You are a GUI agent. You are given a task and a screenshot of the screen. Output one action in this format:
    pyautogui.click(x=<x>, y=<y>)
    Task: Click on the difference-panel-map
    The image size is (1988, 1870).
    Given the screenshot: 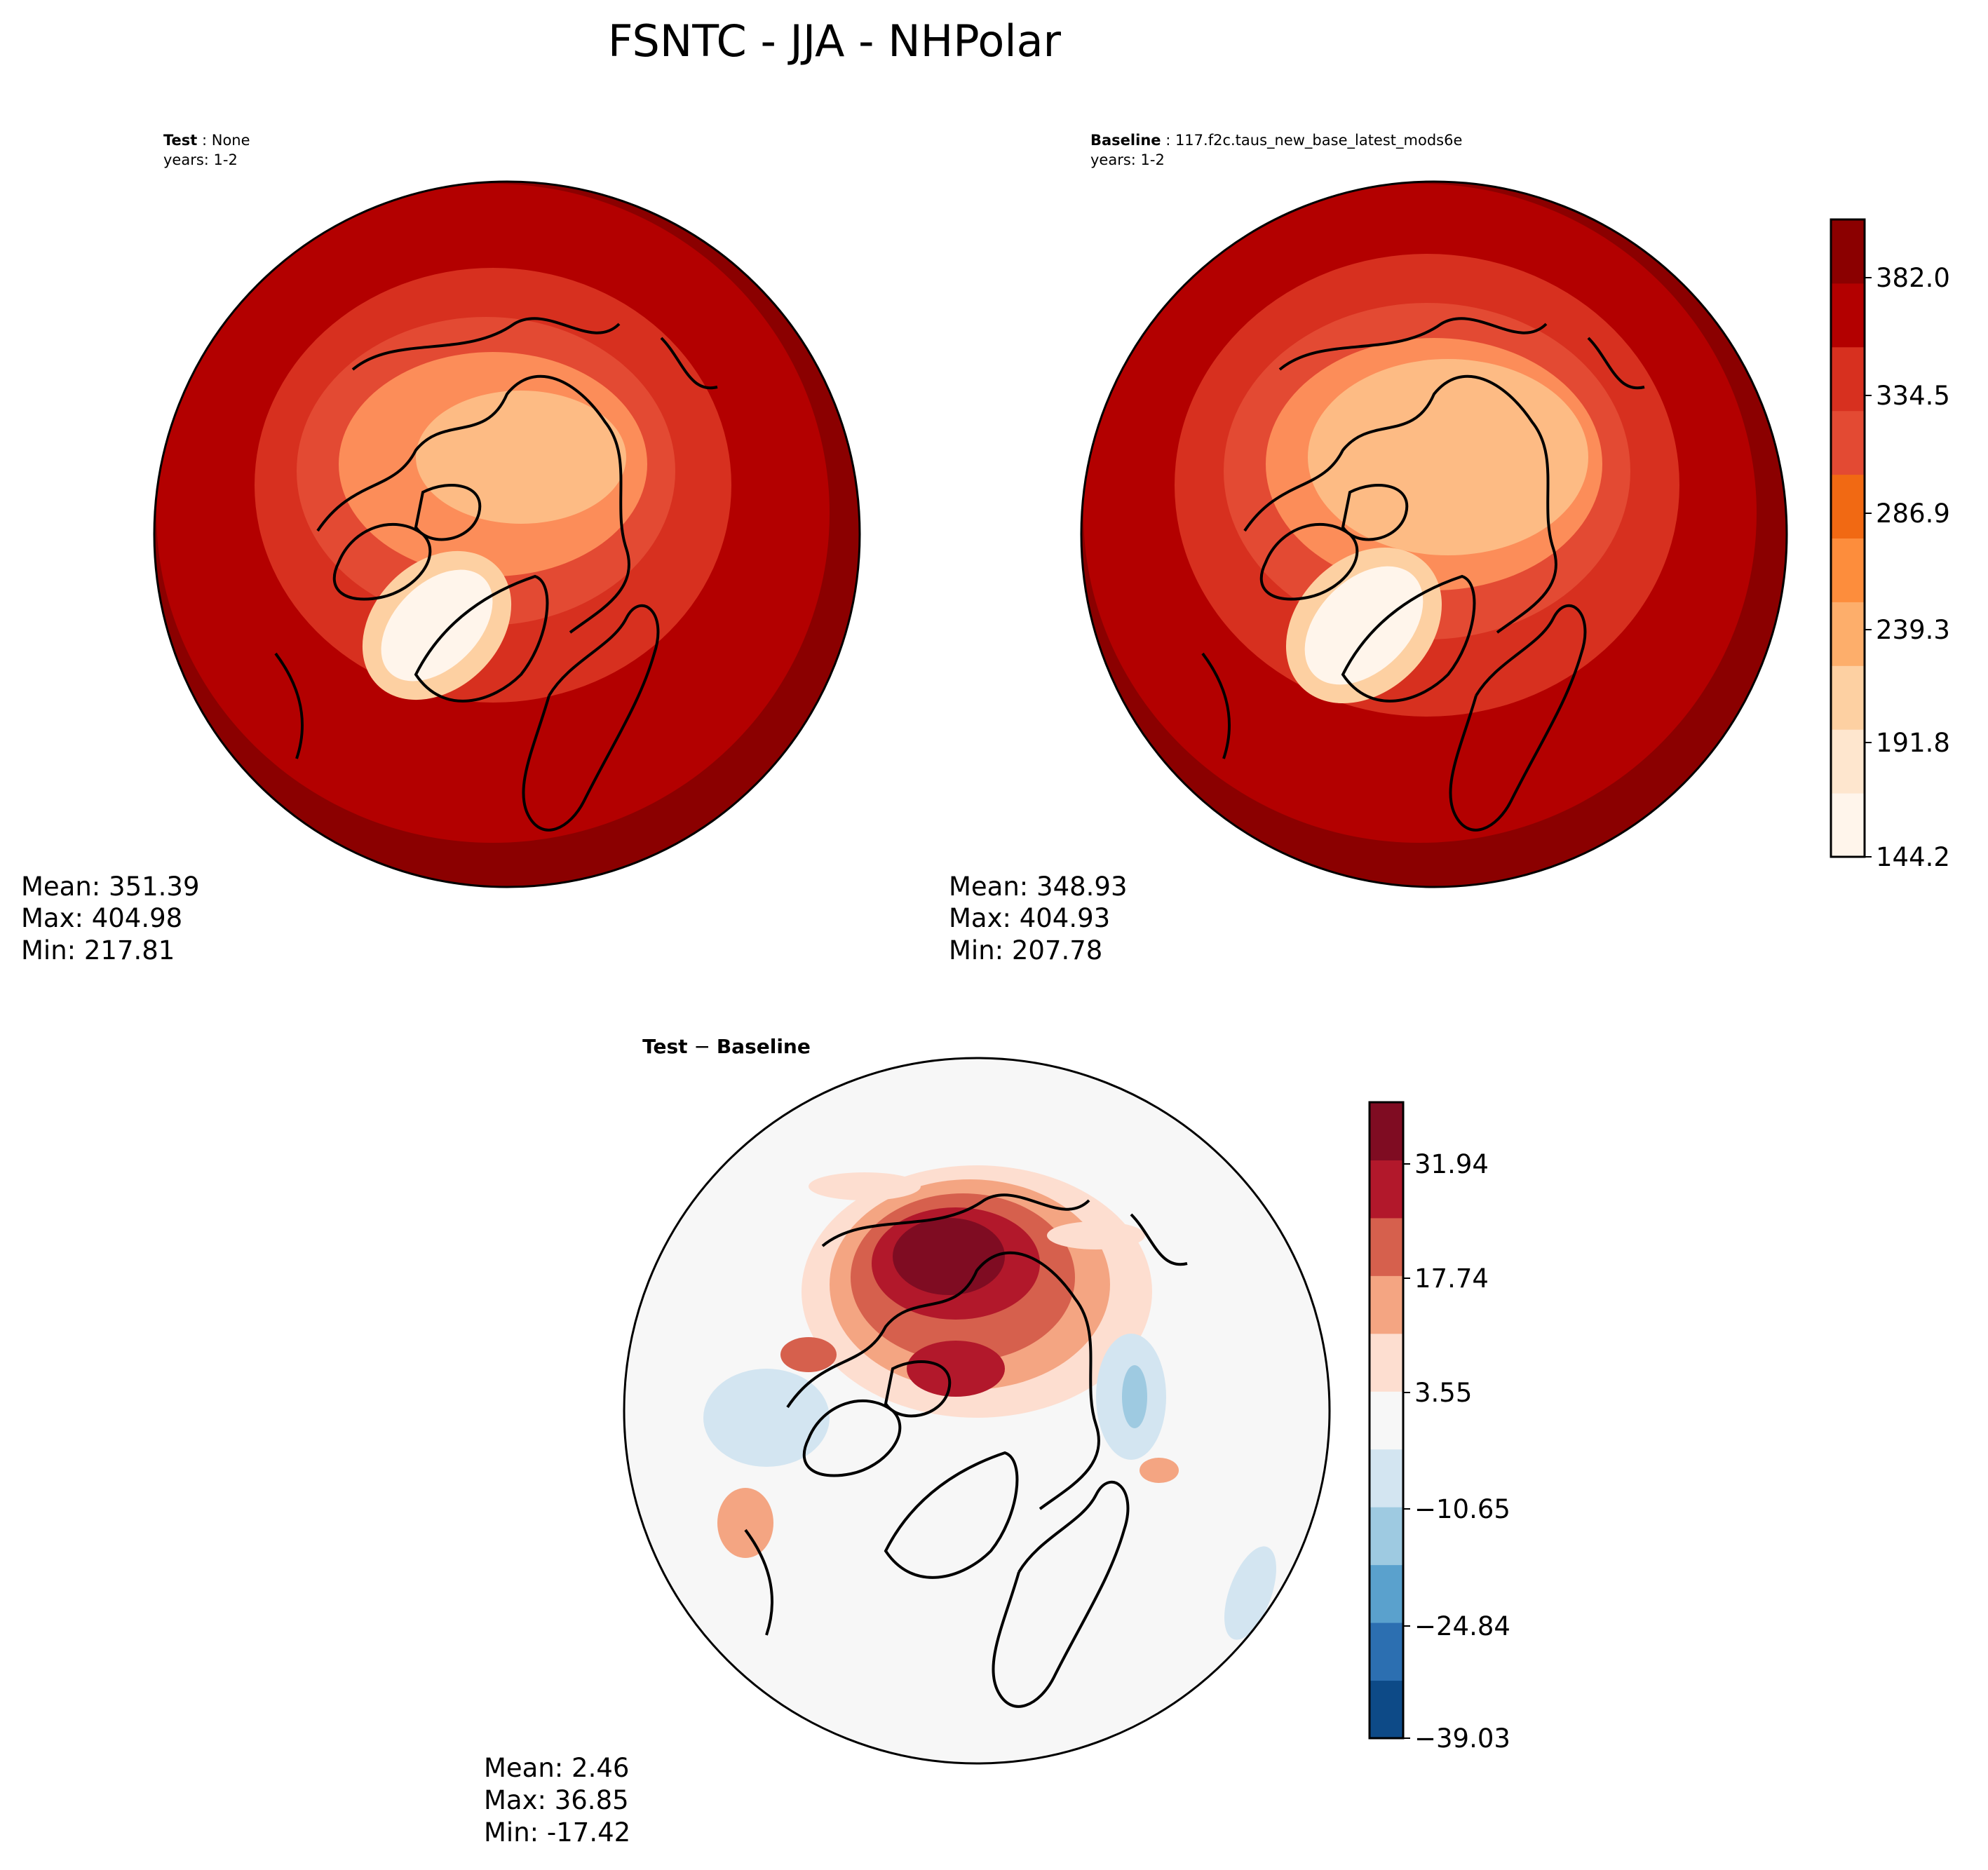 What is the action you would take?
    pyautogui.click(x=977, y=1410)
    